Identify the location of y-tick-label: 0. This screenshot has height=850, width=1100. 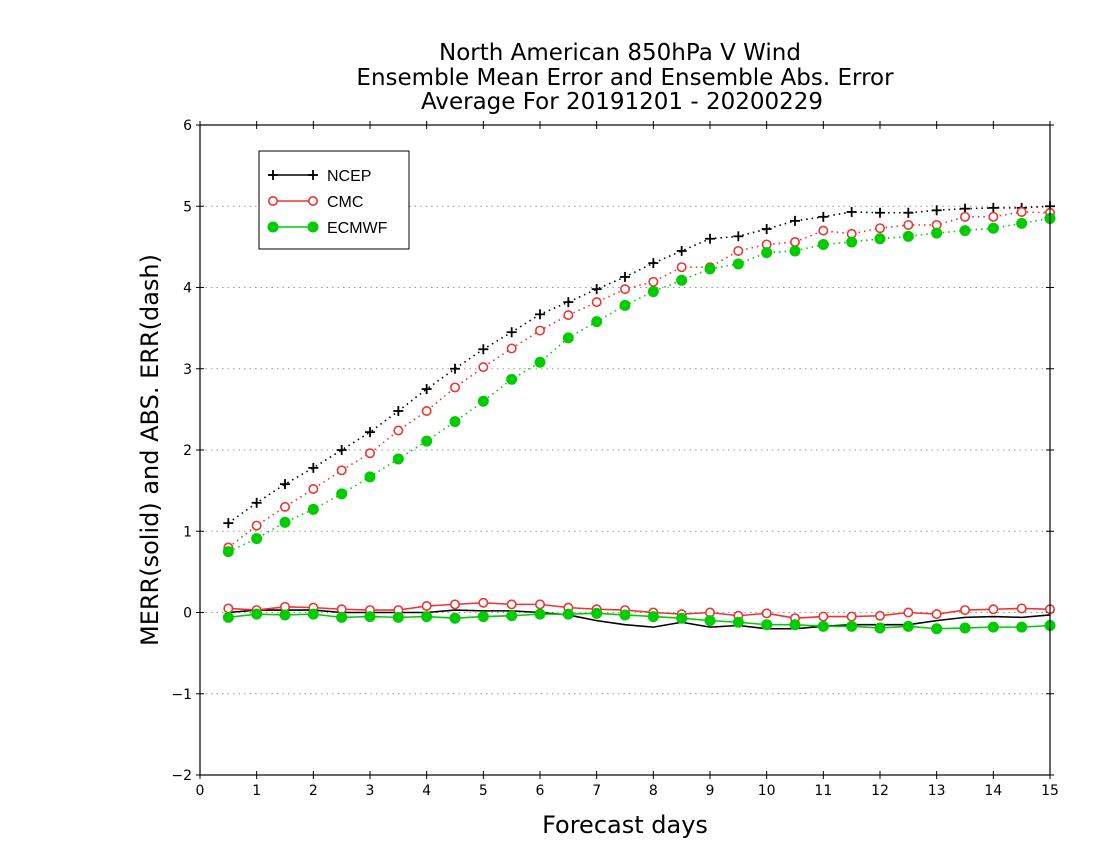
(187, 614).